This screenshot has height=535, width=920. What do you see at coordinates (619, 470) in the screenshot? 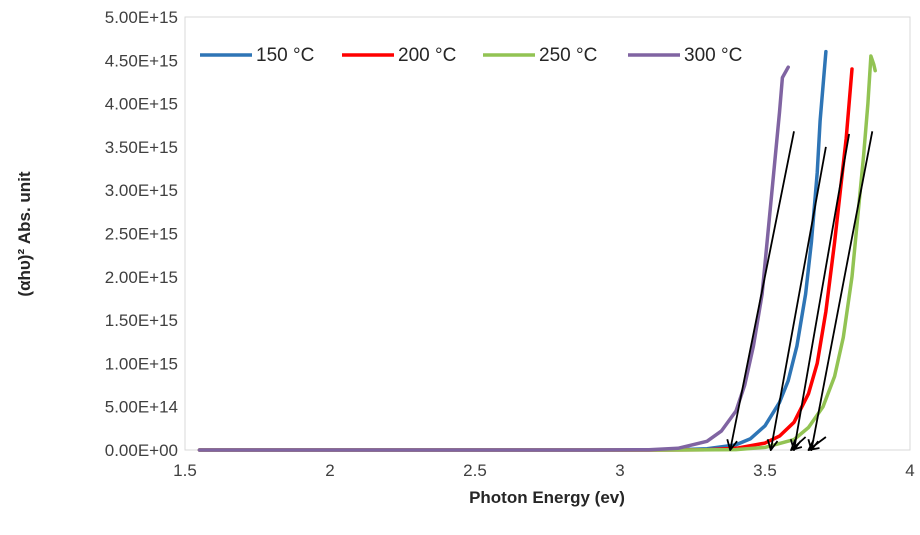
I see `x-tick-label: 3` at bounding box center [619, 470].